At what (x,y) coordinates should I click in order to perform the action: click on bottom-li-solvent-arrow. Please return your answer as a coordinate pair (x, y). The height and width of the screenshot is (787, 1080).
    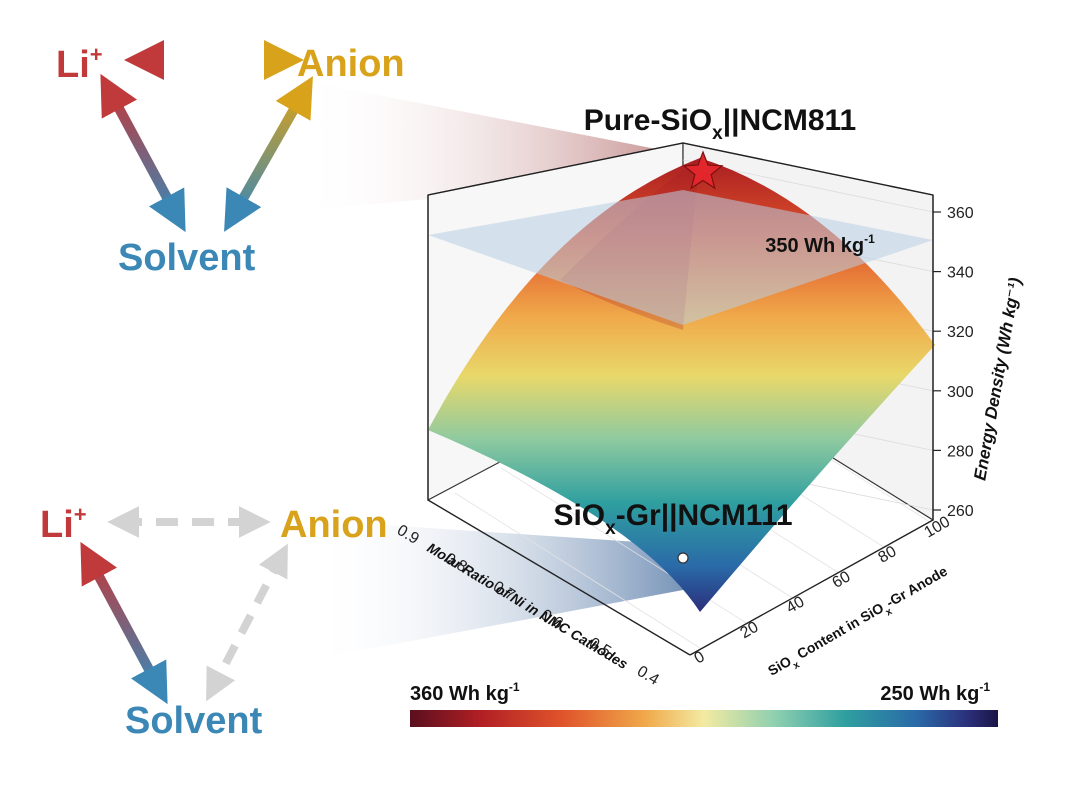
    Looking at the image, I should click on (124, 623).